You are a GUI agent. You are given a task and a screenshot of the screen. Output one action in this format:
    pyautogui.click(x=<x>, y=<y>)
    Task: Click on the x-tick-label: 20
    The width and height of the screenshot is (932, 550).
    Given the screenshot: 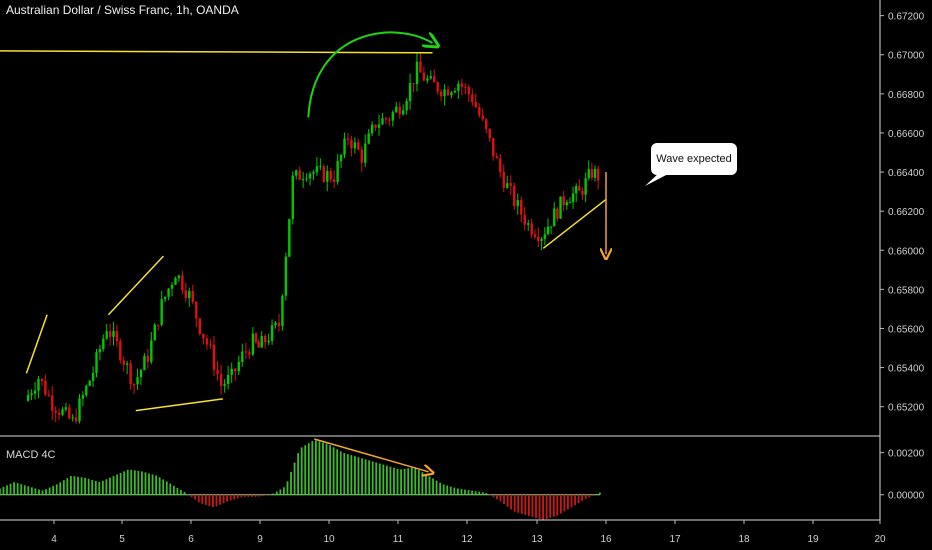 What is the action you would take?
    pyautogui.click(x=880, y=539)
    